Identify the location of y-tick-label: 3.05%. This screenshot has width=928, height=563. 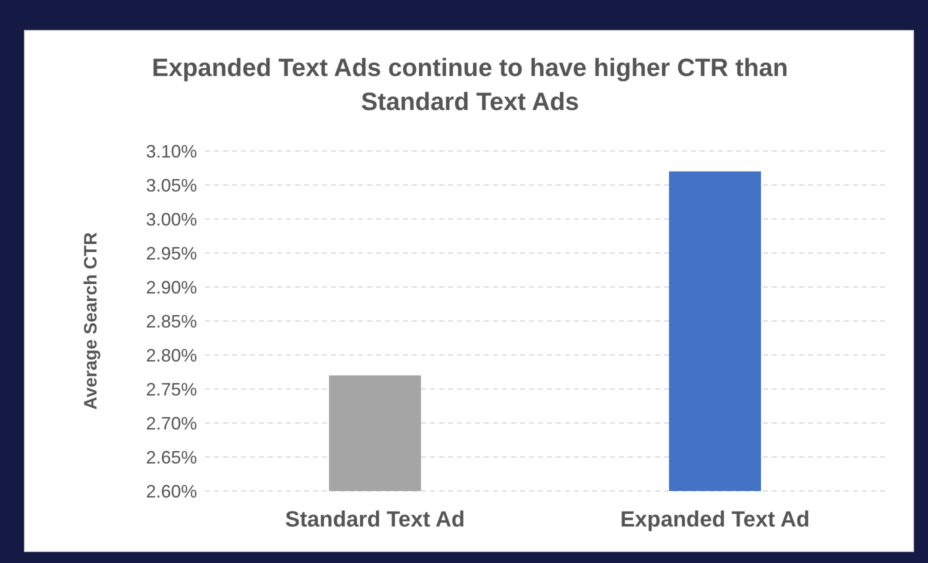
(171, 185).